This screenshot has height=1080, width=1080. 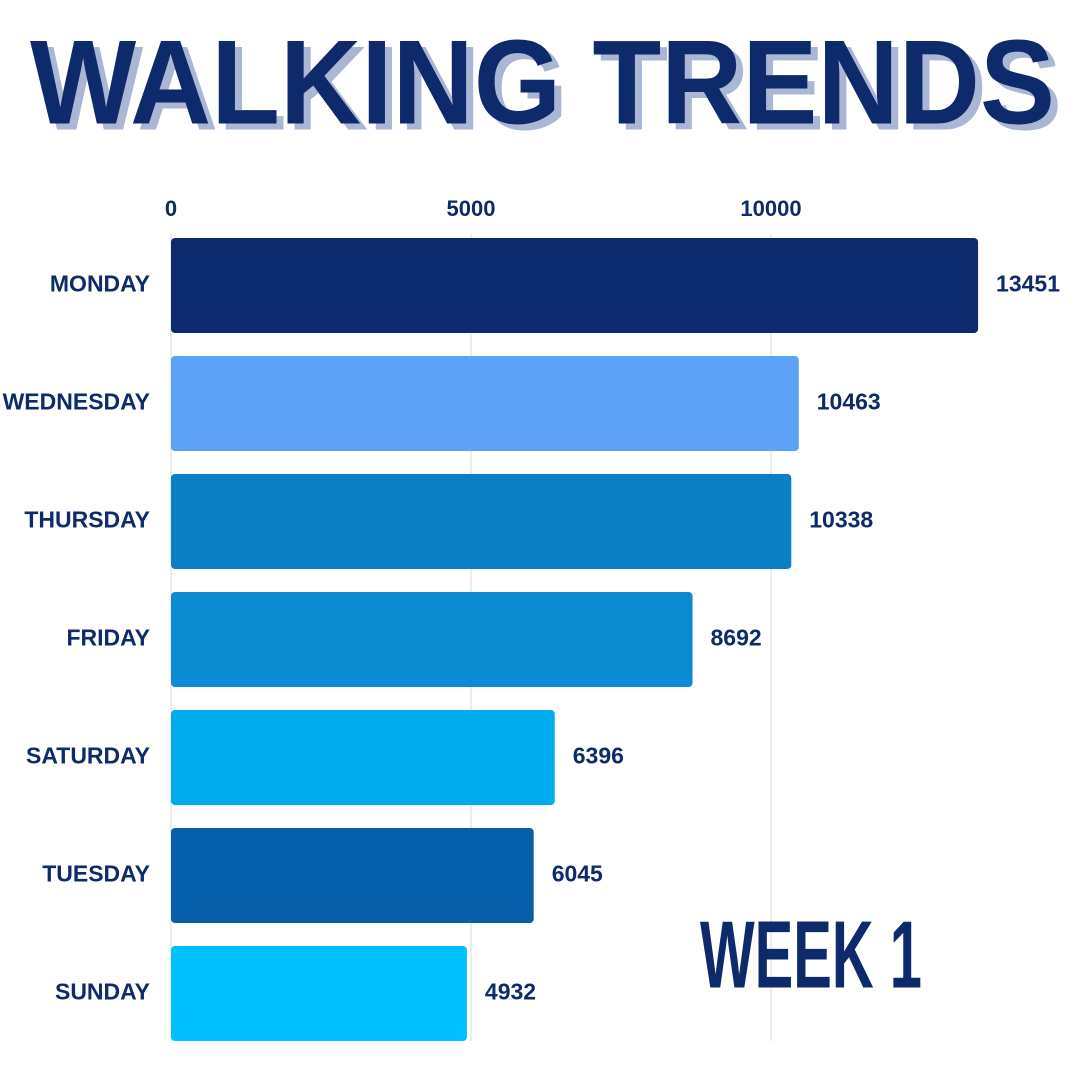 What do you see at coordinates (849, 402) in the screenshot?
I see `value-label: 10463` at bounding box center [849, 402].